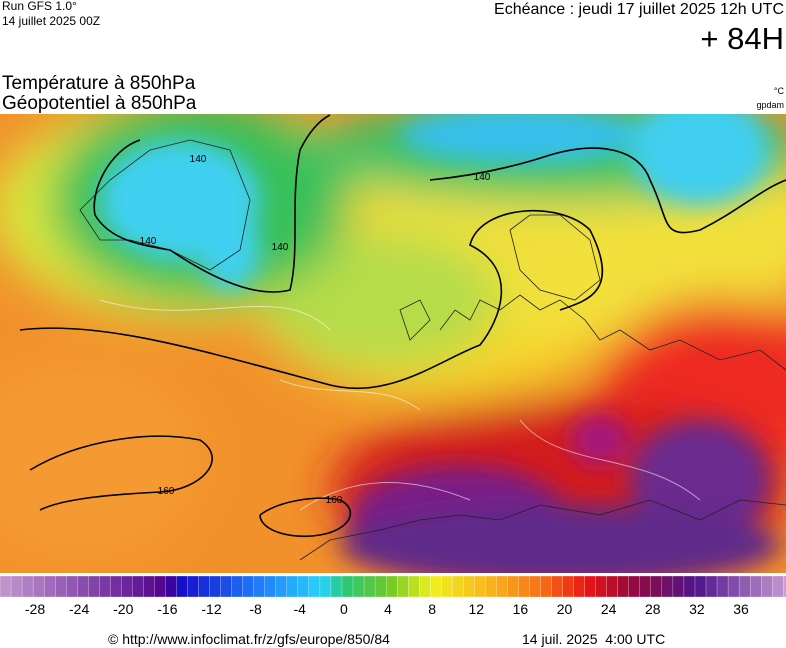 The width and height of the screenshot is (786, 648). What do you see at coordinates (35, 609) in the screenshot?
I see `colorbar-tick-label: -28` at bounding box center [35, 609].